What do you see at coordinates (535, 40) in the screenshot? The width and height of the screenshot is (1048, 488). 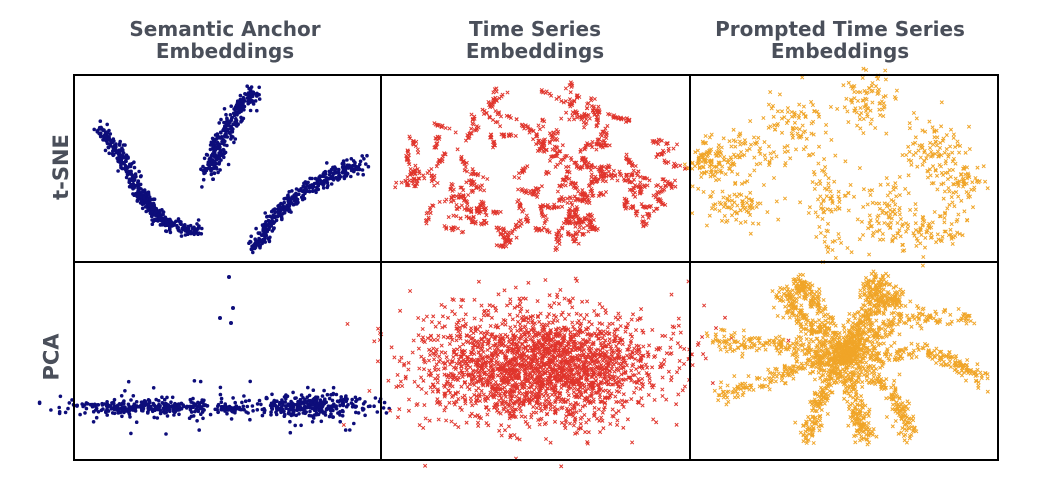 I see `column-title-time-series: Time Series Embeddings` at bounding box center [535, 40].